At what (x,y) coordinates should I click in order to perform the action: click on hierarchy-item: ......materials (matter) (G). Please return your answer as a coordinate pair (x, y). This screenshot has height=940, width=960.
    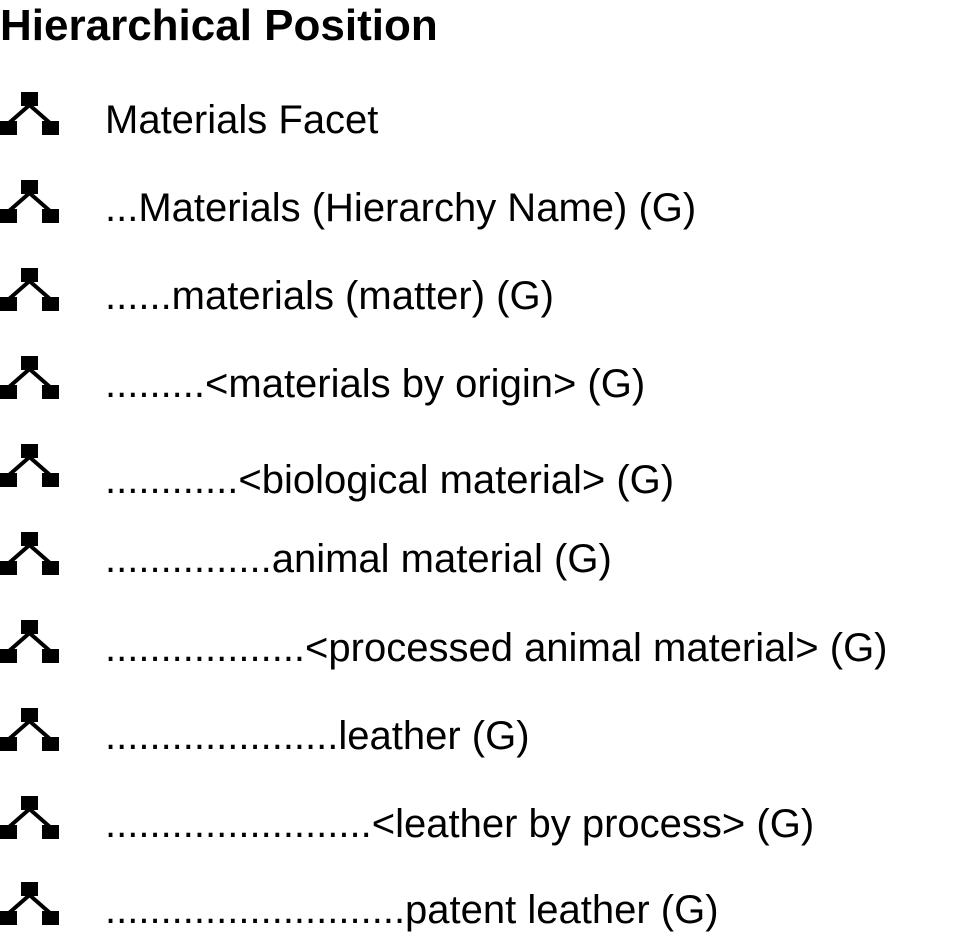
    Looking at the image, I should click on (480, 296).